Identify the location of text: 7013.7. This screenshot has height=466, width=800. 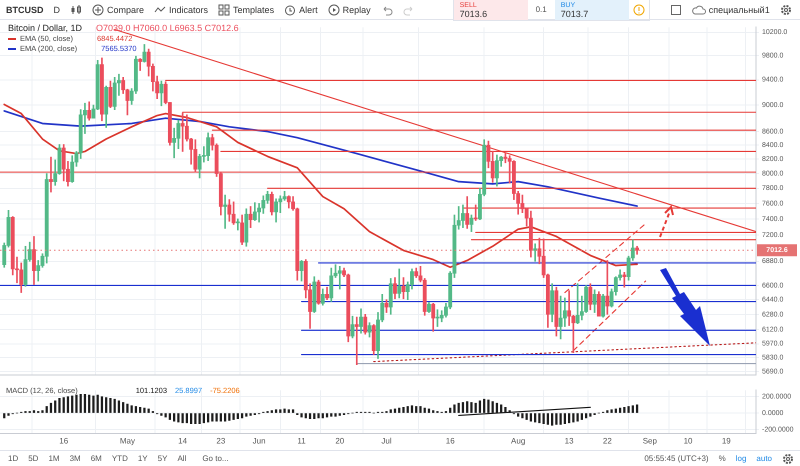
(575, 13).